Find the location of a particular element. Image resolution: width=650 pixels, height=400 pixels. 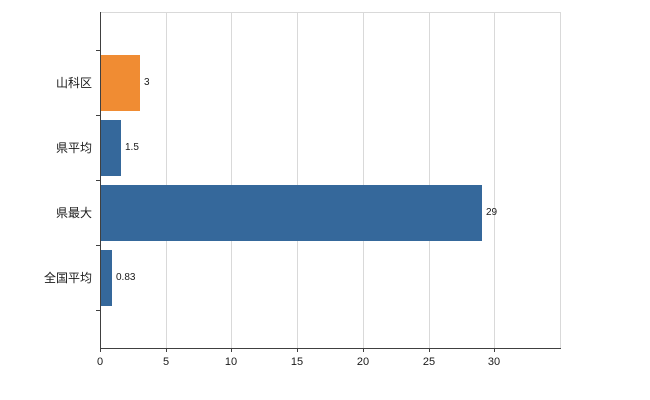

y-axis-line is located at coordinates (100, 180).